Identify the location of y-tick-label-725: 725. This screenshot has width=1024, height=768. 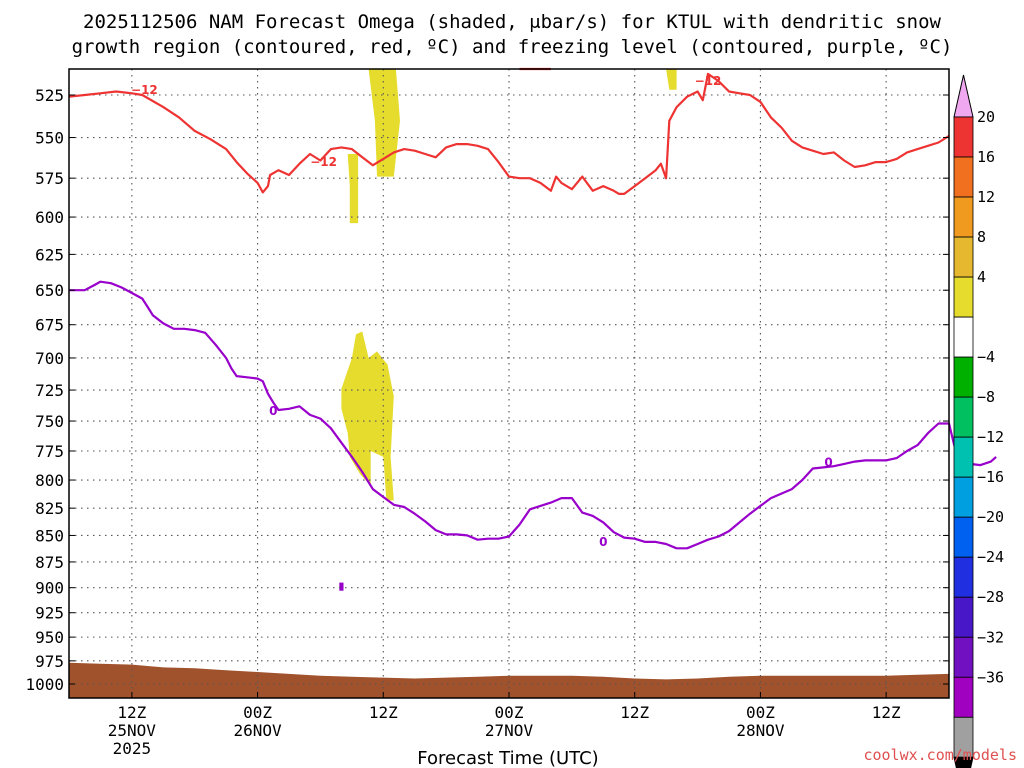
(49, 390).